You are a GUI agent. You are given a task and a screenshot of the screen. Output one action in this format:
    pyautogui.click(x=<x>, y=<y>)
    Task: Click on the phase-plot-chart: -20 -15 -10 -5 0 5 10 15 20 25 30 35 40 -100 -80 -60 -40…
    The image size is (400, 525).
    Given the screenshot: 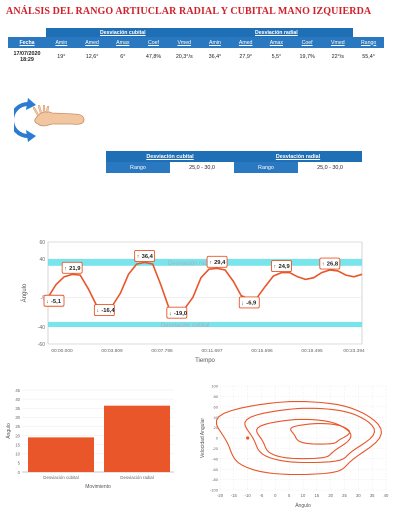 What is the action you would take?
    pyautogui.click(x=294, y=446)
    